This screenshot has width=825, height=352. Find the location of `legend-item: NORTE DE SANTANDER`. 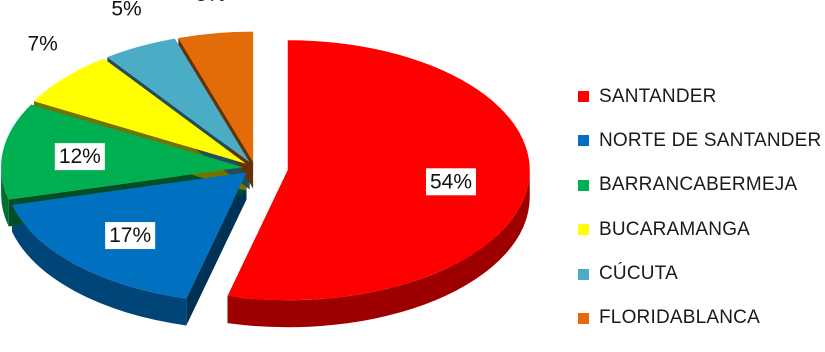

legend-item: NORTE DE SANTANDER is located at coordinates (699, 140).